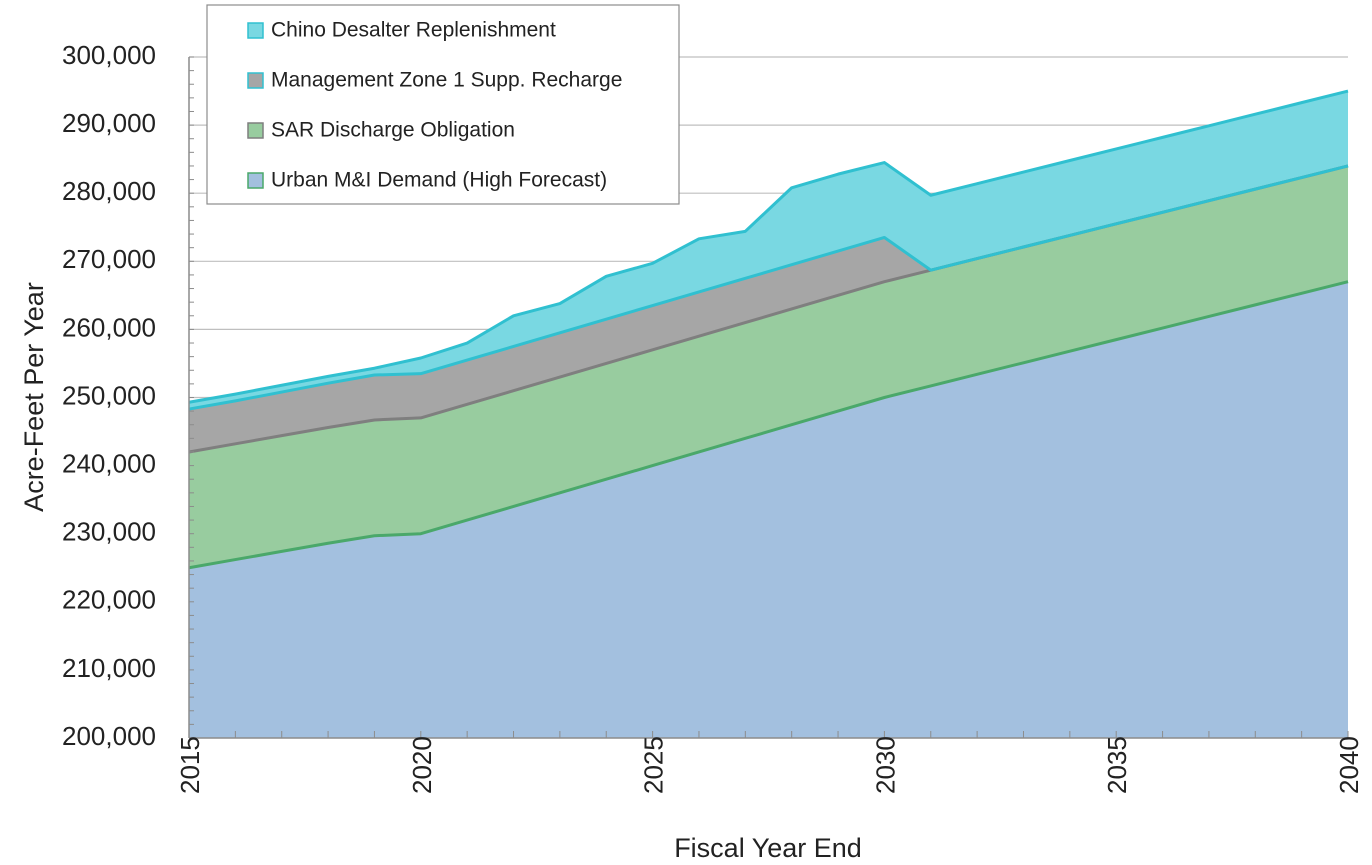 The height and width of the screenshot is (865, 1372). Describe the element at coordinates (109, 600) in the screenshot. I see `y-tick-label: 220,000` at that location.